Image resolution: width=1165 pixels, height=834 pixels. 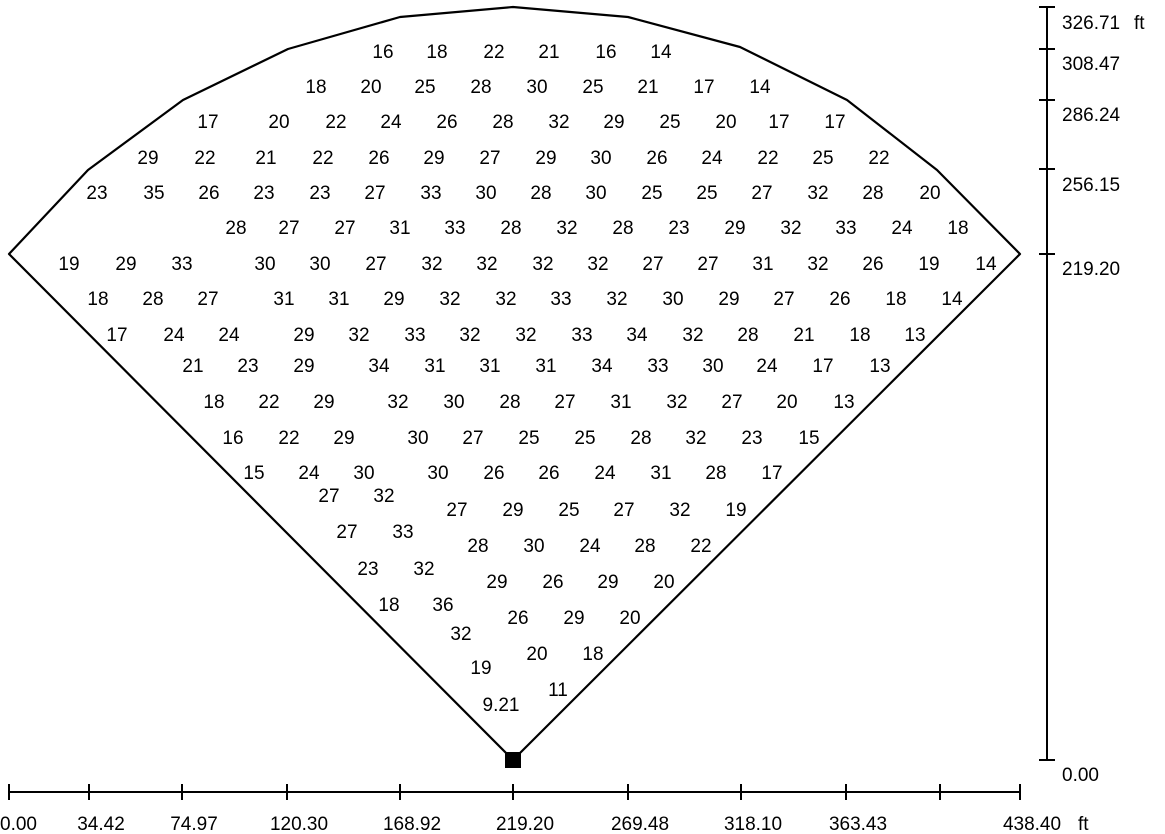 What do you see at coordinates (858, 824) in the screenshot?
I see `x-tick-label: 363.43` at bounding box center [858, 824].